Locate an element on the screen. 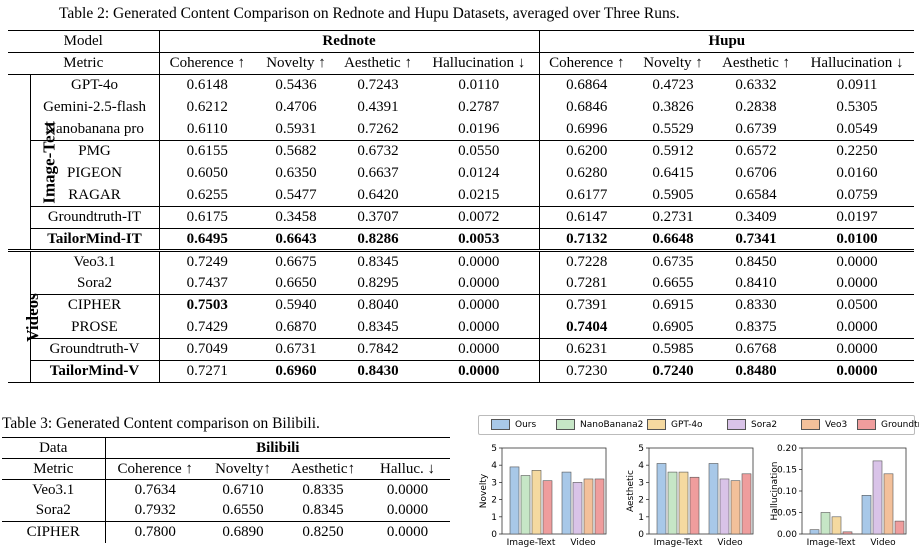 This screenshot has width=919, height=555. cell-value: 0.6739 is located at coordinates (756, 128).